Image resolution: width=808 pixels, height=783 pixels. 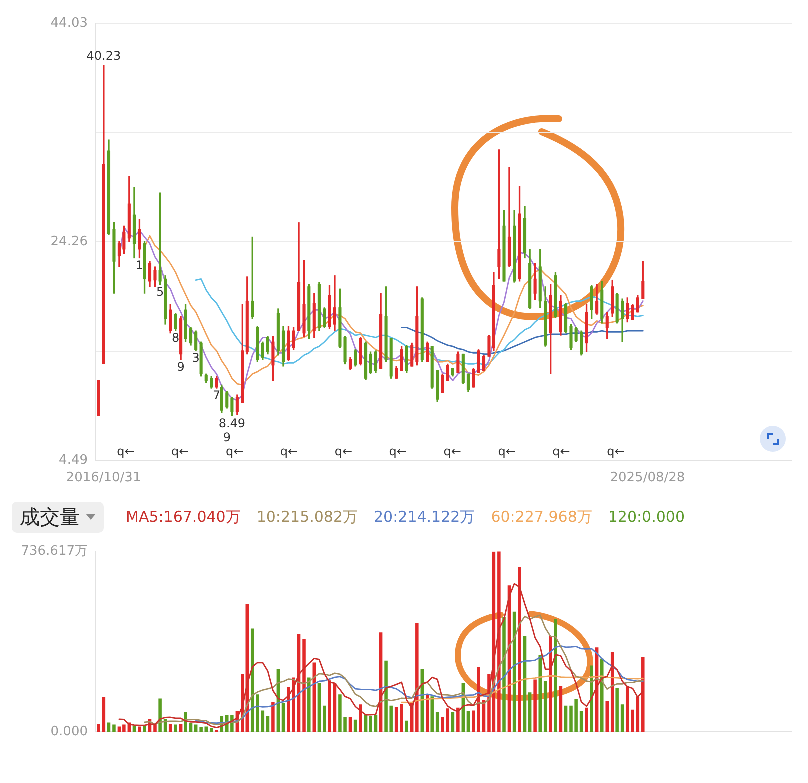 I want to click on annotation: 7, so click(x=217, y=395).